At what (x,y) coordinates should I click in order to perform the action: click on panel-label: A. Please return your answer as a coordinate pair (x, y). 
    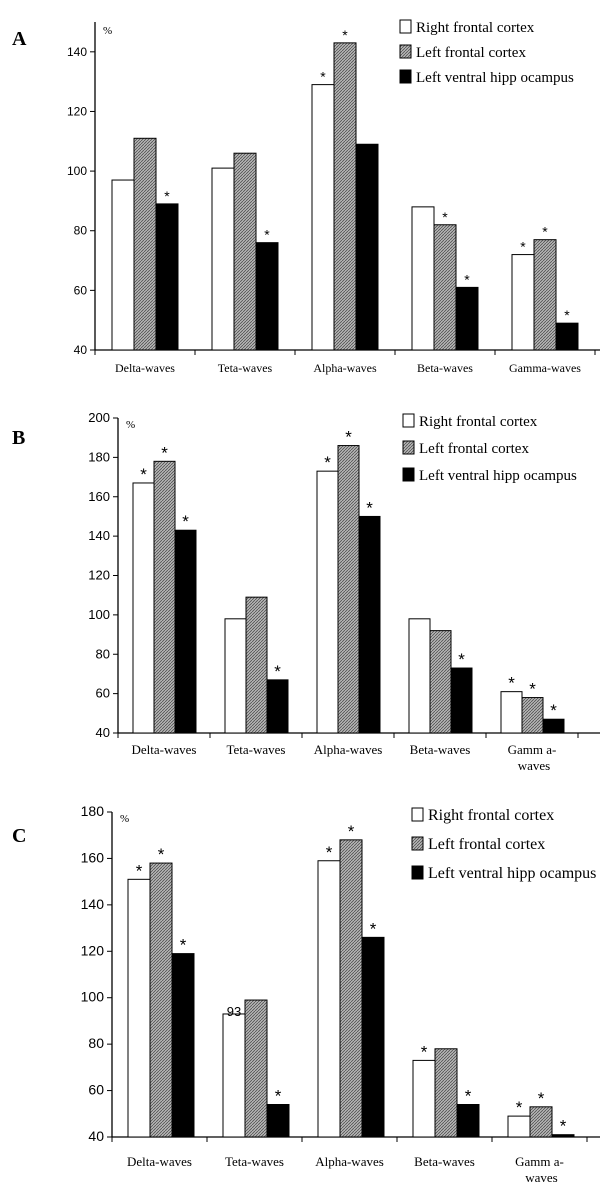
    Looking at the image, I should click on (19, 39).